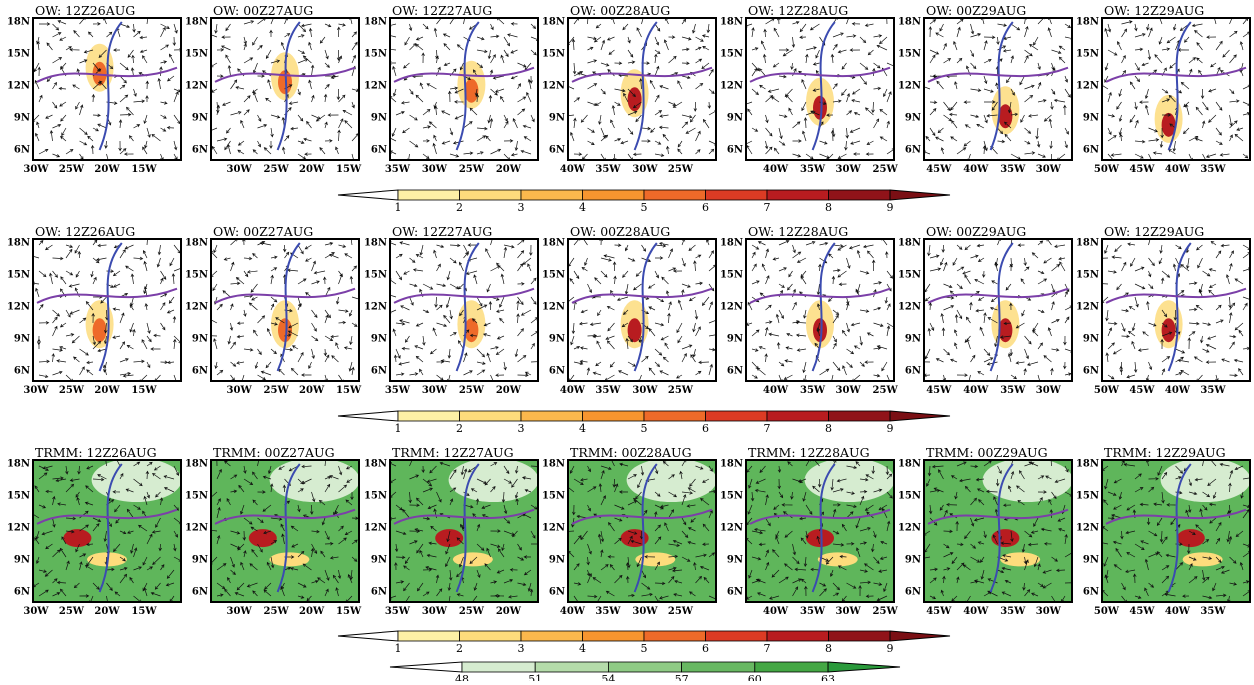 This screenshot has height=685, width=1254. Describe the element at coordinates (890, 428) in the screenshot. I see `colorbar-label: 9` at that location.